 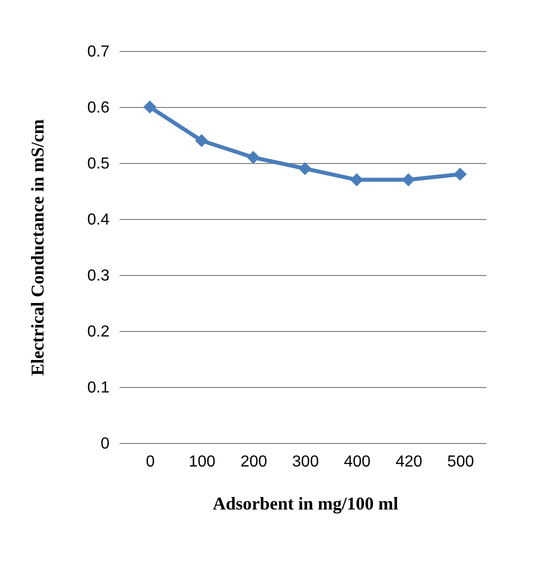 What do you see at coordinates (305, 504) in the screenshot?
I see `x-axis-title: Adsorbent in mg/100 ml` at bounding box center [305, 504].